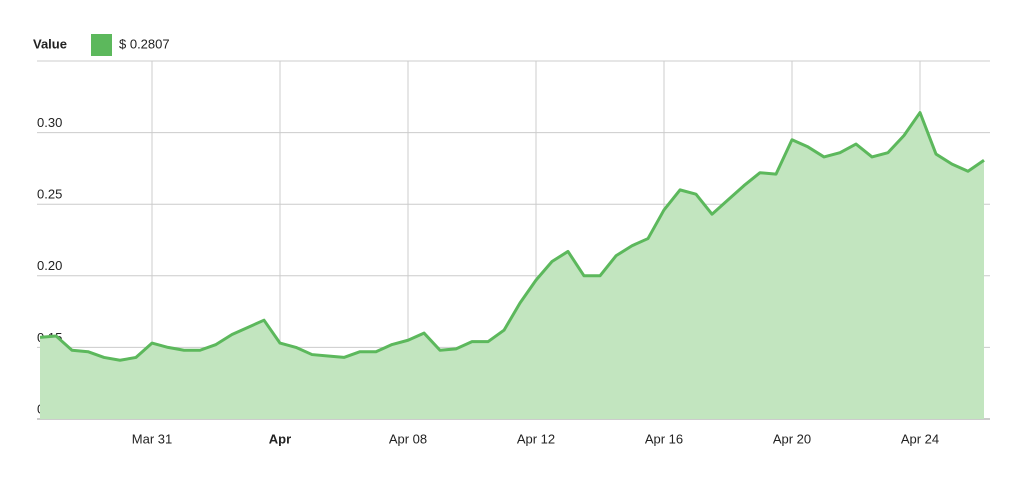 This screenshot has height=481, width=1024. Describe the element at coordinates (50, 43) in the screenshot. I see `legend-name: Value` at that location.